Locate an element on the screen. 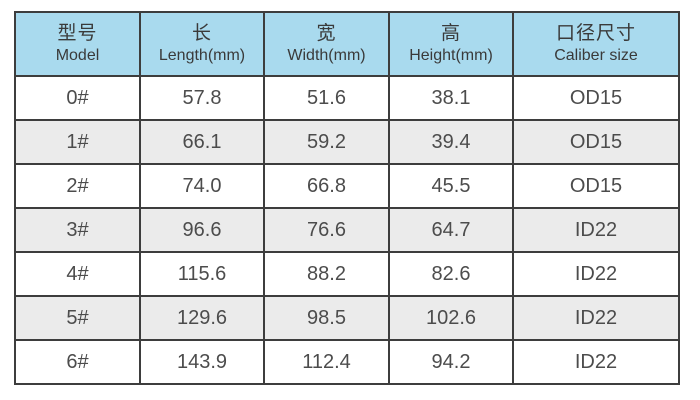  cell-height: 39.4 is located at coordinates (451, 142).